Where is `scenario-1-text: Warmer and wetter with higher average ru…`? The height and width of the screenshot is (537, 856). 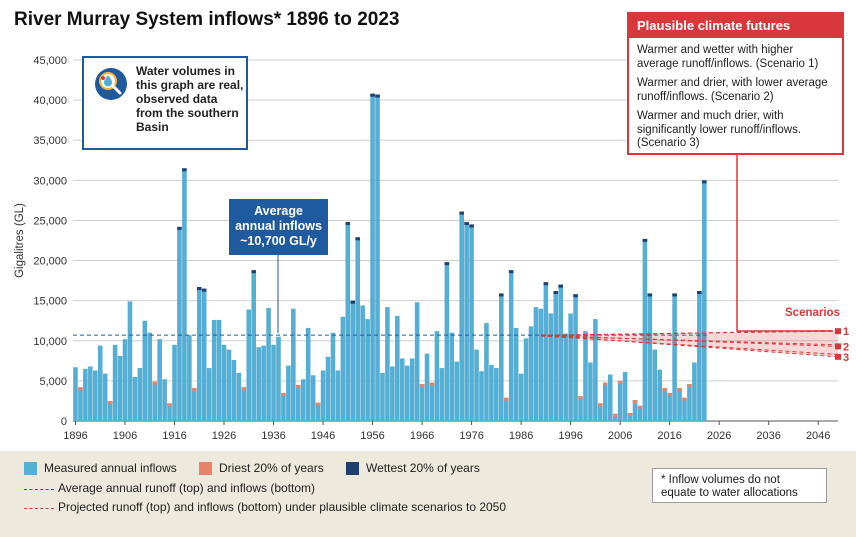
scenario-1-text: Warmer and wetter with higher average ru… is located at coordinates (728, 57).